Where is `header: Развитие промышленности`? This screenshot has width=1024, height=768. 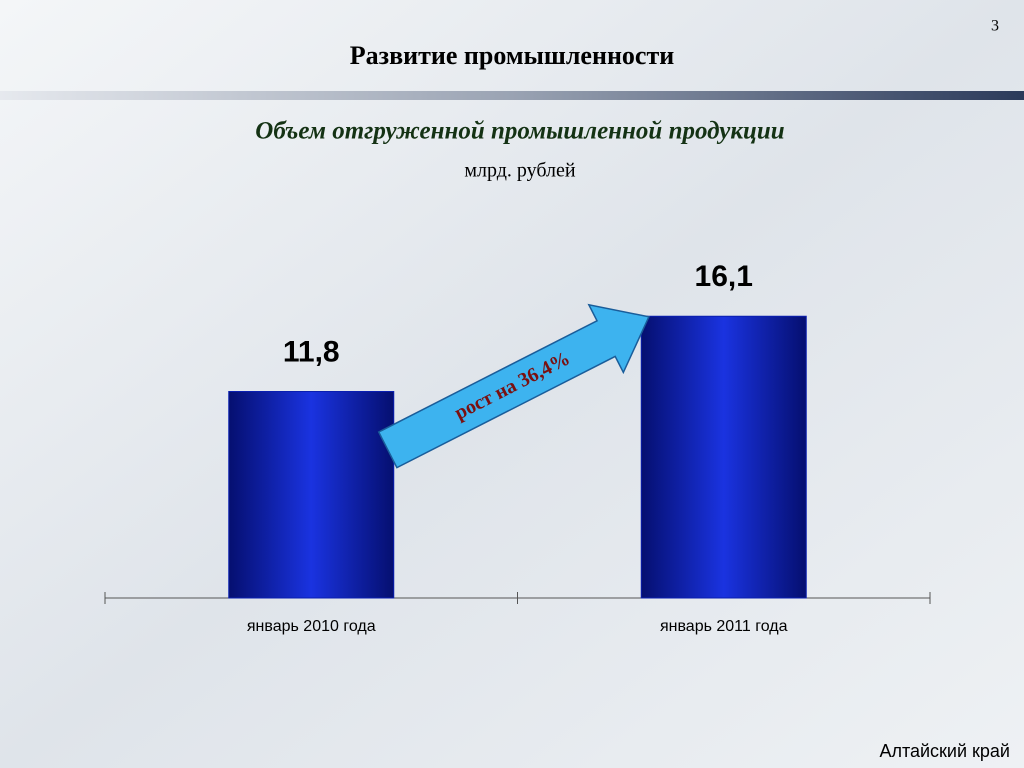 header: Развитие промышленности is located at coordinates (512, 55).